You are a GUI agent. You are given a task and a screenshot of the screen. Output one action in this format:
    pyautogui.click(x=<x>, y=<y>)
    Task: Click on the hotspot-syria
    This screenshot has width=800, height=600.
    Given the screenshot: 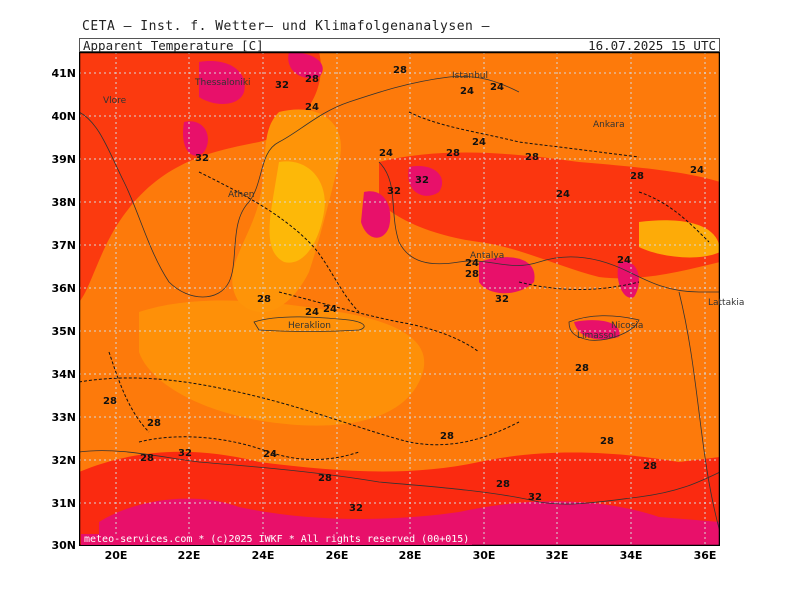 What is the action you would take?
    pyautogui.click(x=628, y=279)
    